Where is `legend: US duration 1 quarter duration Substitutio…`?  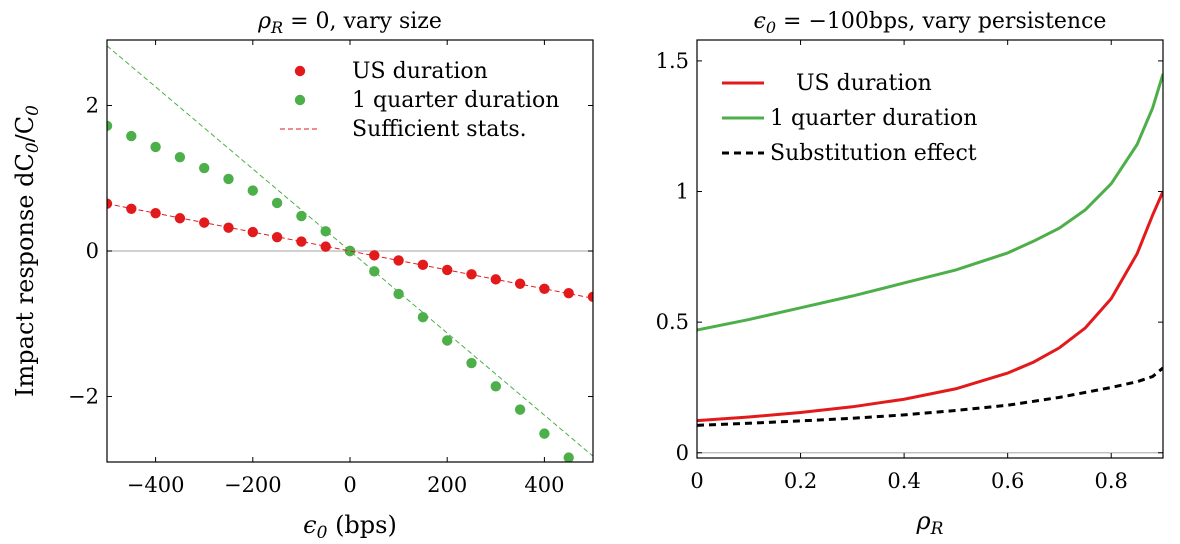 legend: US duration 1 quarter duration Substitutio… is located at coordinates (849, 118).